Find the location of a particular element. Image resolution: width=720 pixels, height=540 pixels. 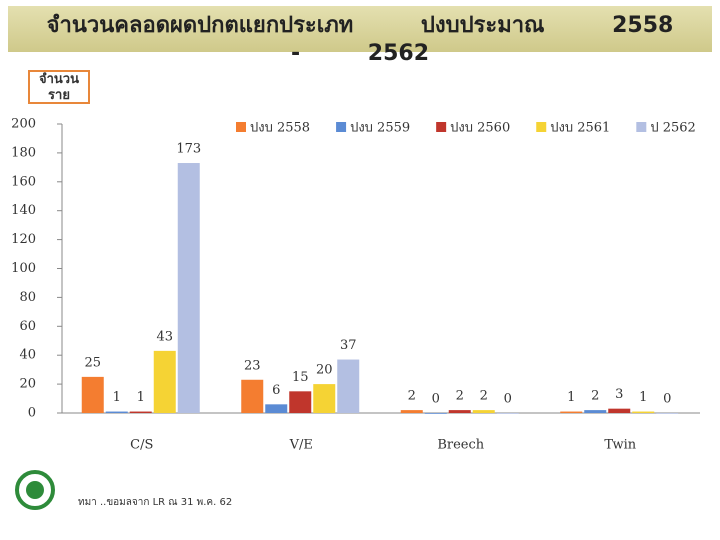

y-tick-label: 100 is located at coordinates (23, 268).